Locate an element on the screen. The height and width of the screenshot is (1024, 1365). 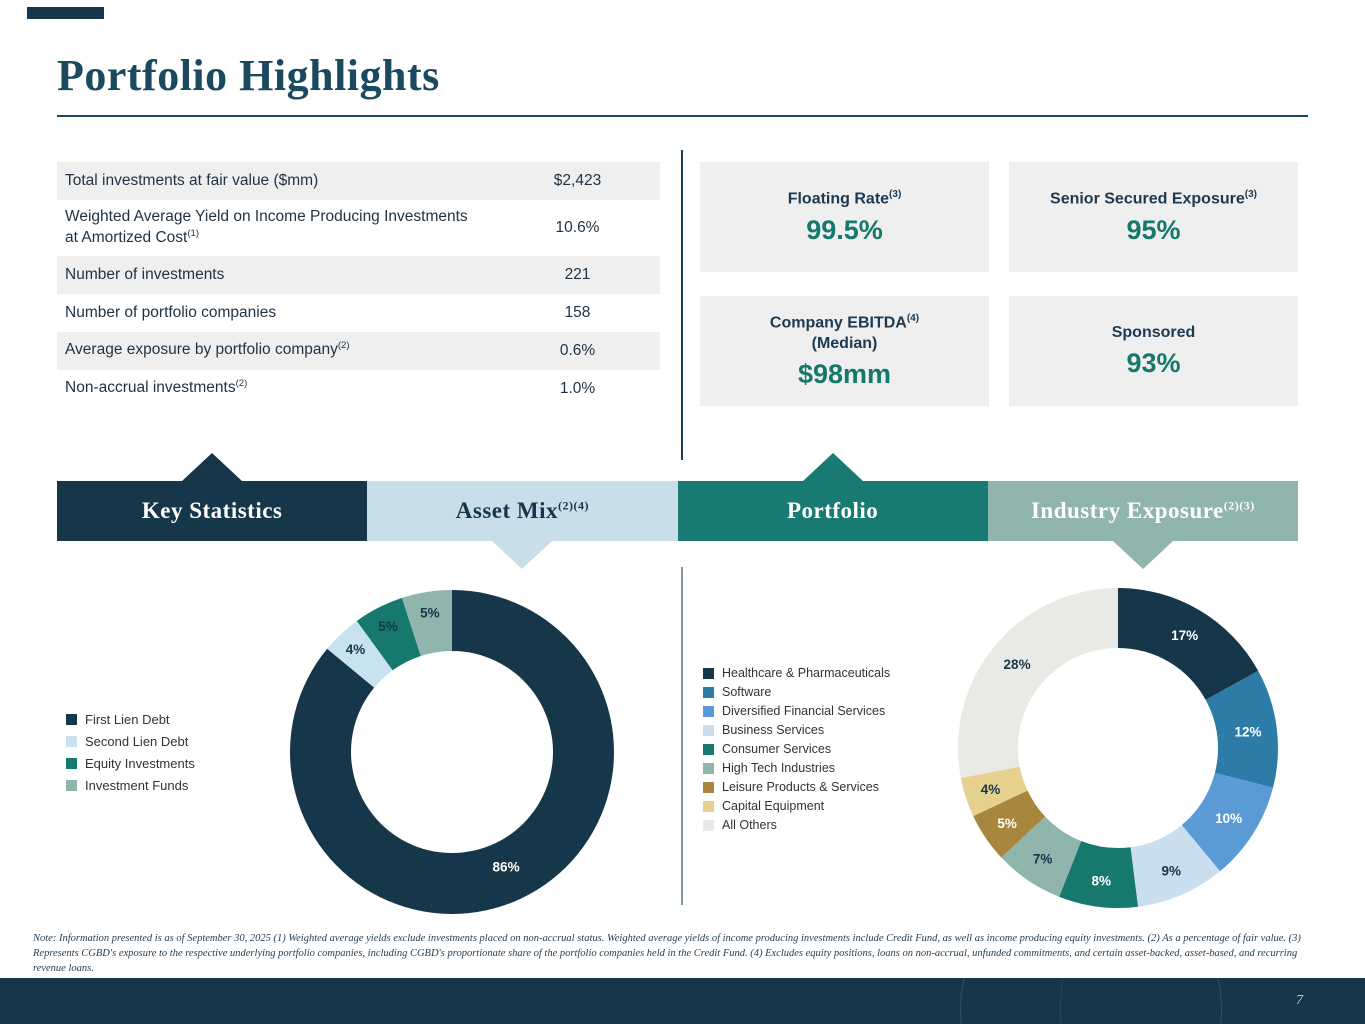
donut-slice-software is located at coordinates (1241, 729).